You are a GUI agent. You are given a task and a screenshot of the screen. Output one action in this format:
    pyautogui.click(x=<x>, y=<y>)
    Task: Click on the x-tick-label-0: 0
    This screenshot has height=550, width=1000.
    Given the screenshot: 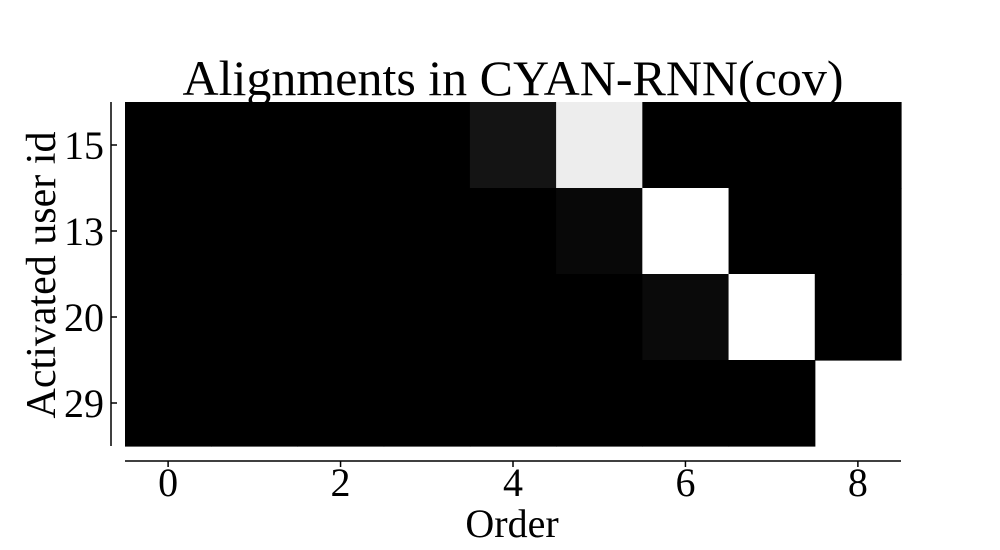 What is the action you would take?
    pyautogui.click(x=168, y=482)
    